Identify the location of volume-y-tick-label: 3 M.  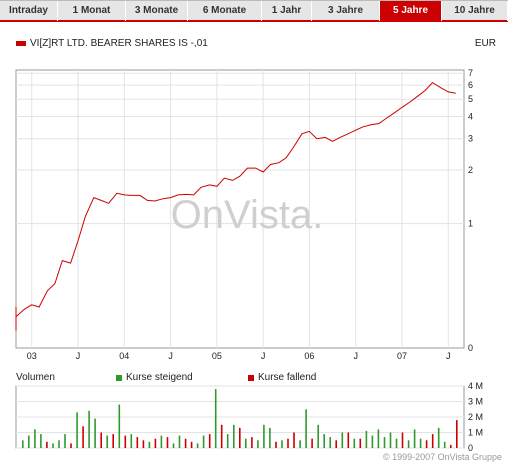
(475, 402).